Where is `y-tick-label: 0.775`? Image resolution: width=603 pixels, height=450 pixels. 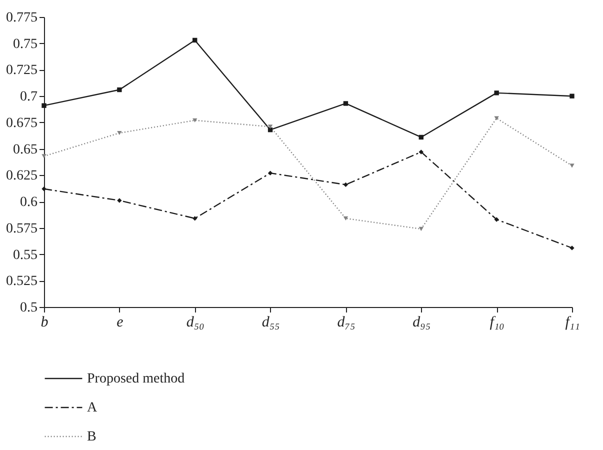 y-tick-label: 0.775 is located at coordinates (22, 18).